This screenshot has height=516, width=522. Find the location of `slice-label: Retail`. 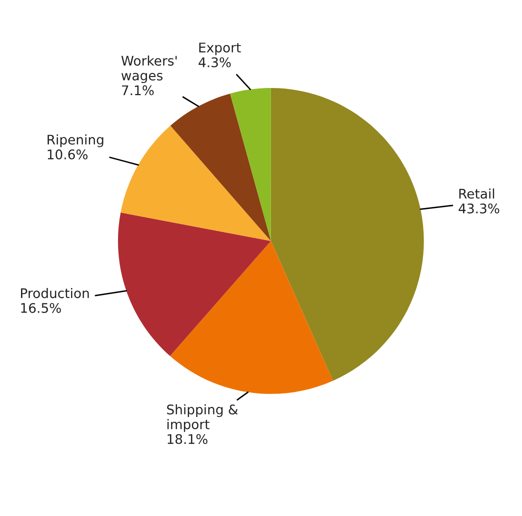

slice-label: Retail is located at coordinates (476, 193).